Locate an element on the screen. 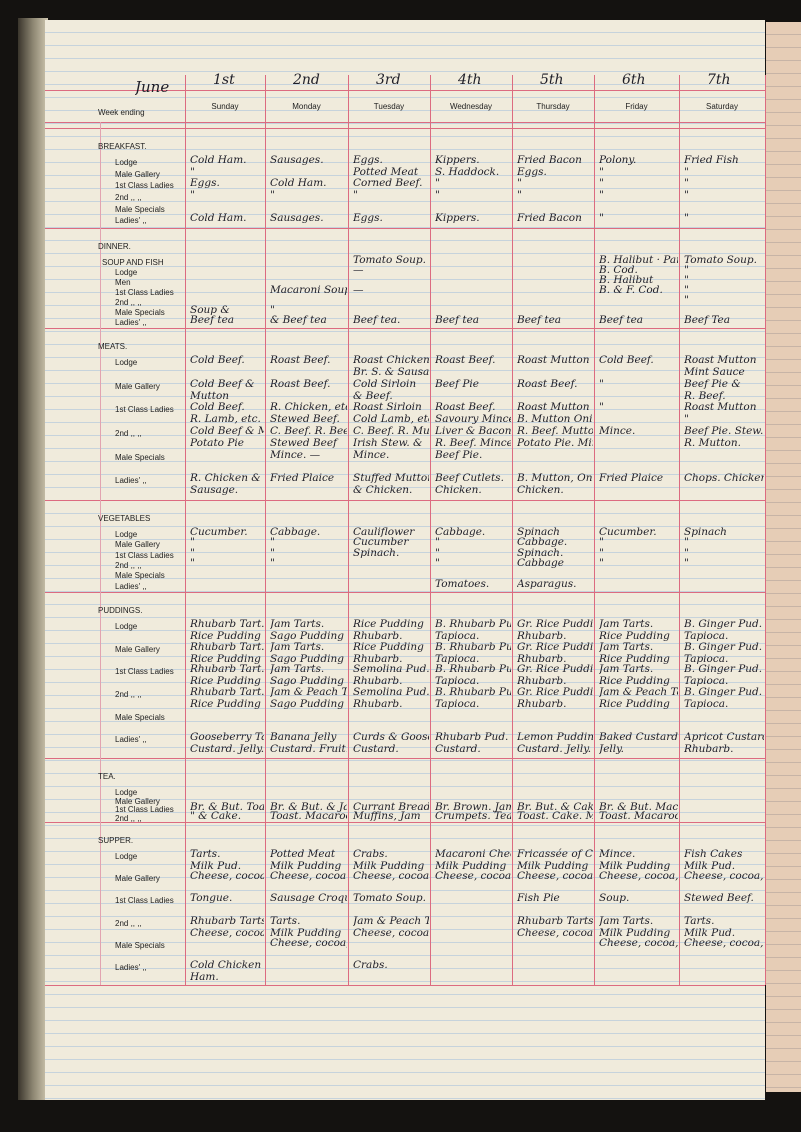 The image size is (801, 1132). row-label: Ladies' ,, is located at coordinates (131, 221).